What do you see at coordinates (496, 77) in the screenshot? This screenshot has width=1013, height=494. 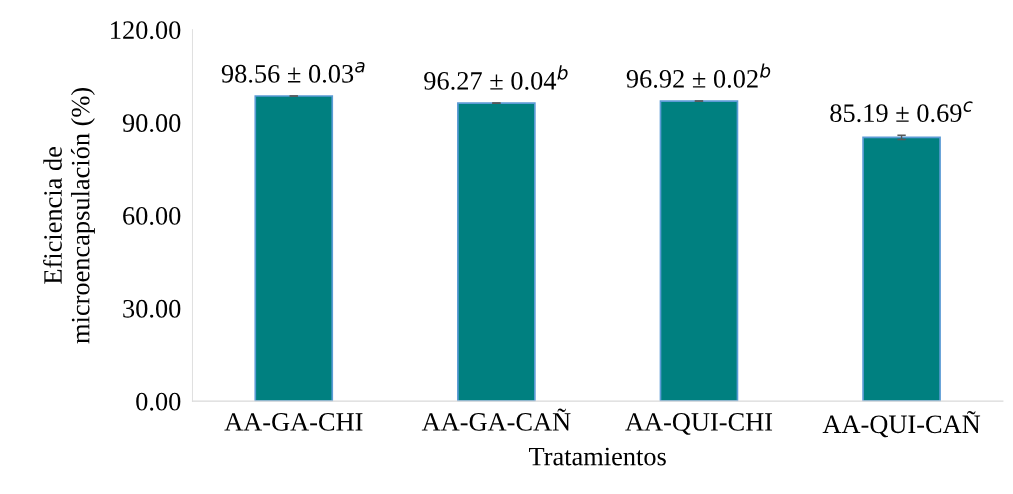 I see `data-label: 96.27 ± 0.04$^{b}$` at bounding box center [496, 77].